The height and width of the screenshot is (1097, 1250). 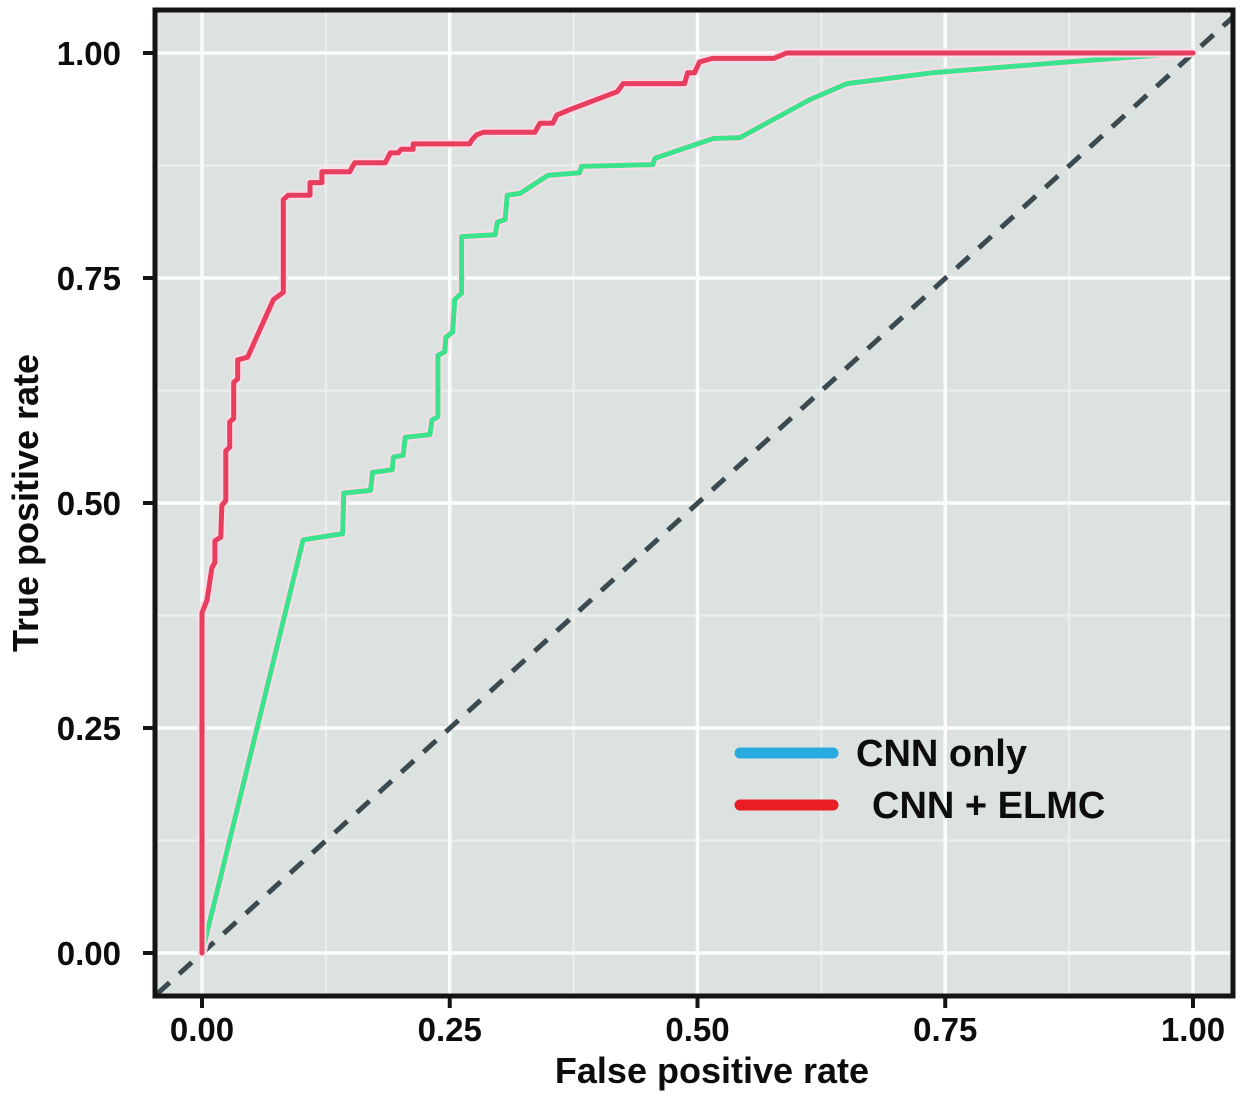 I want to click on x-tick-labels: 0.00 0.25 0.50 0.75 1.00, so click(x=697, y=1029).